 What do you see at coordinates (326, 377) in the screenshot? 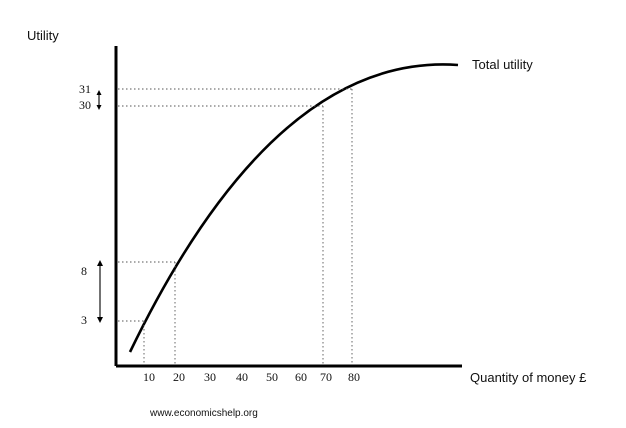
I see `x-tick-label-70: 70` at bounding box center [326, 377].